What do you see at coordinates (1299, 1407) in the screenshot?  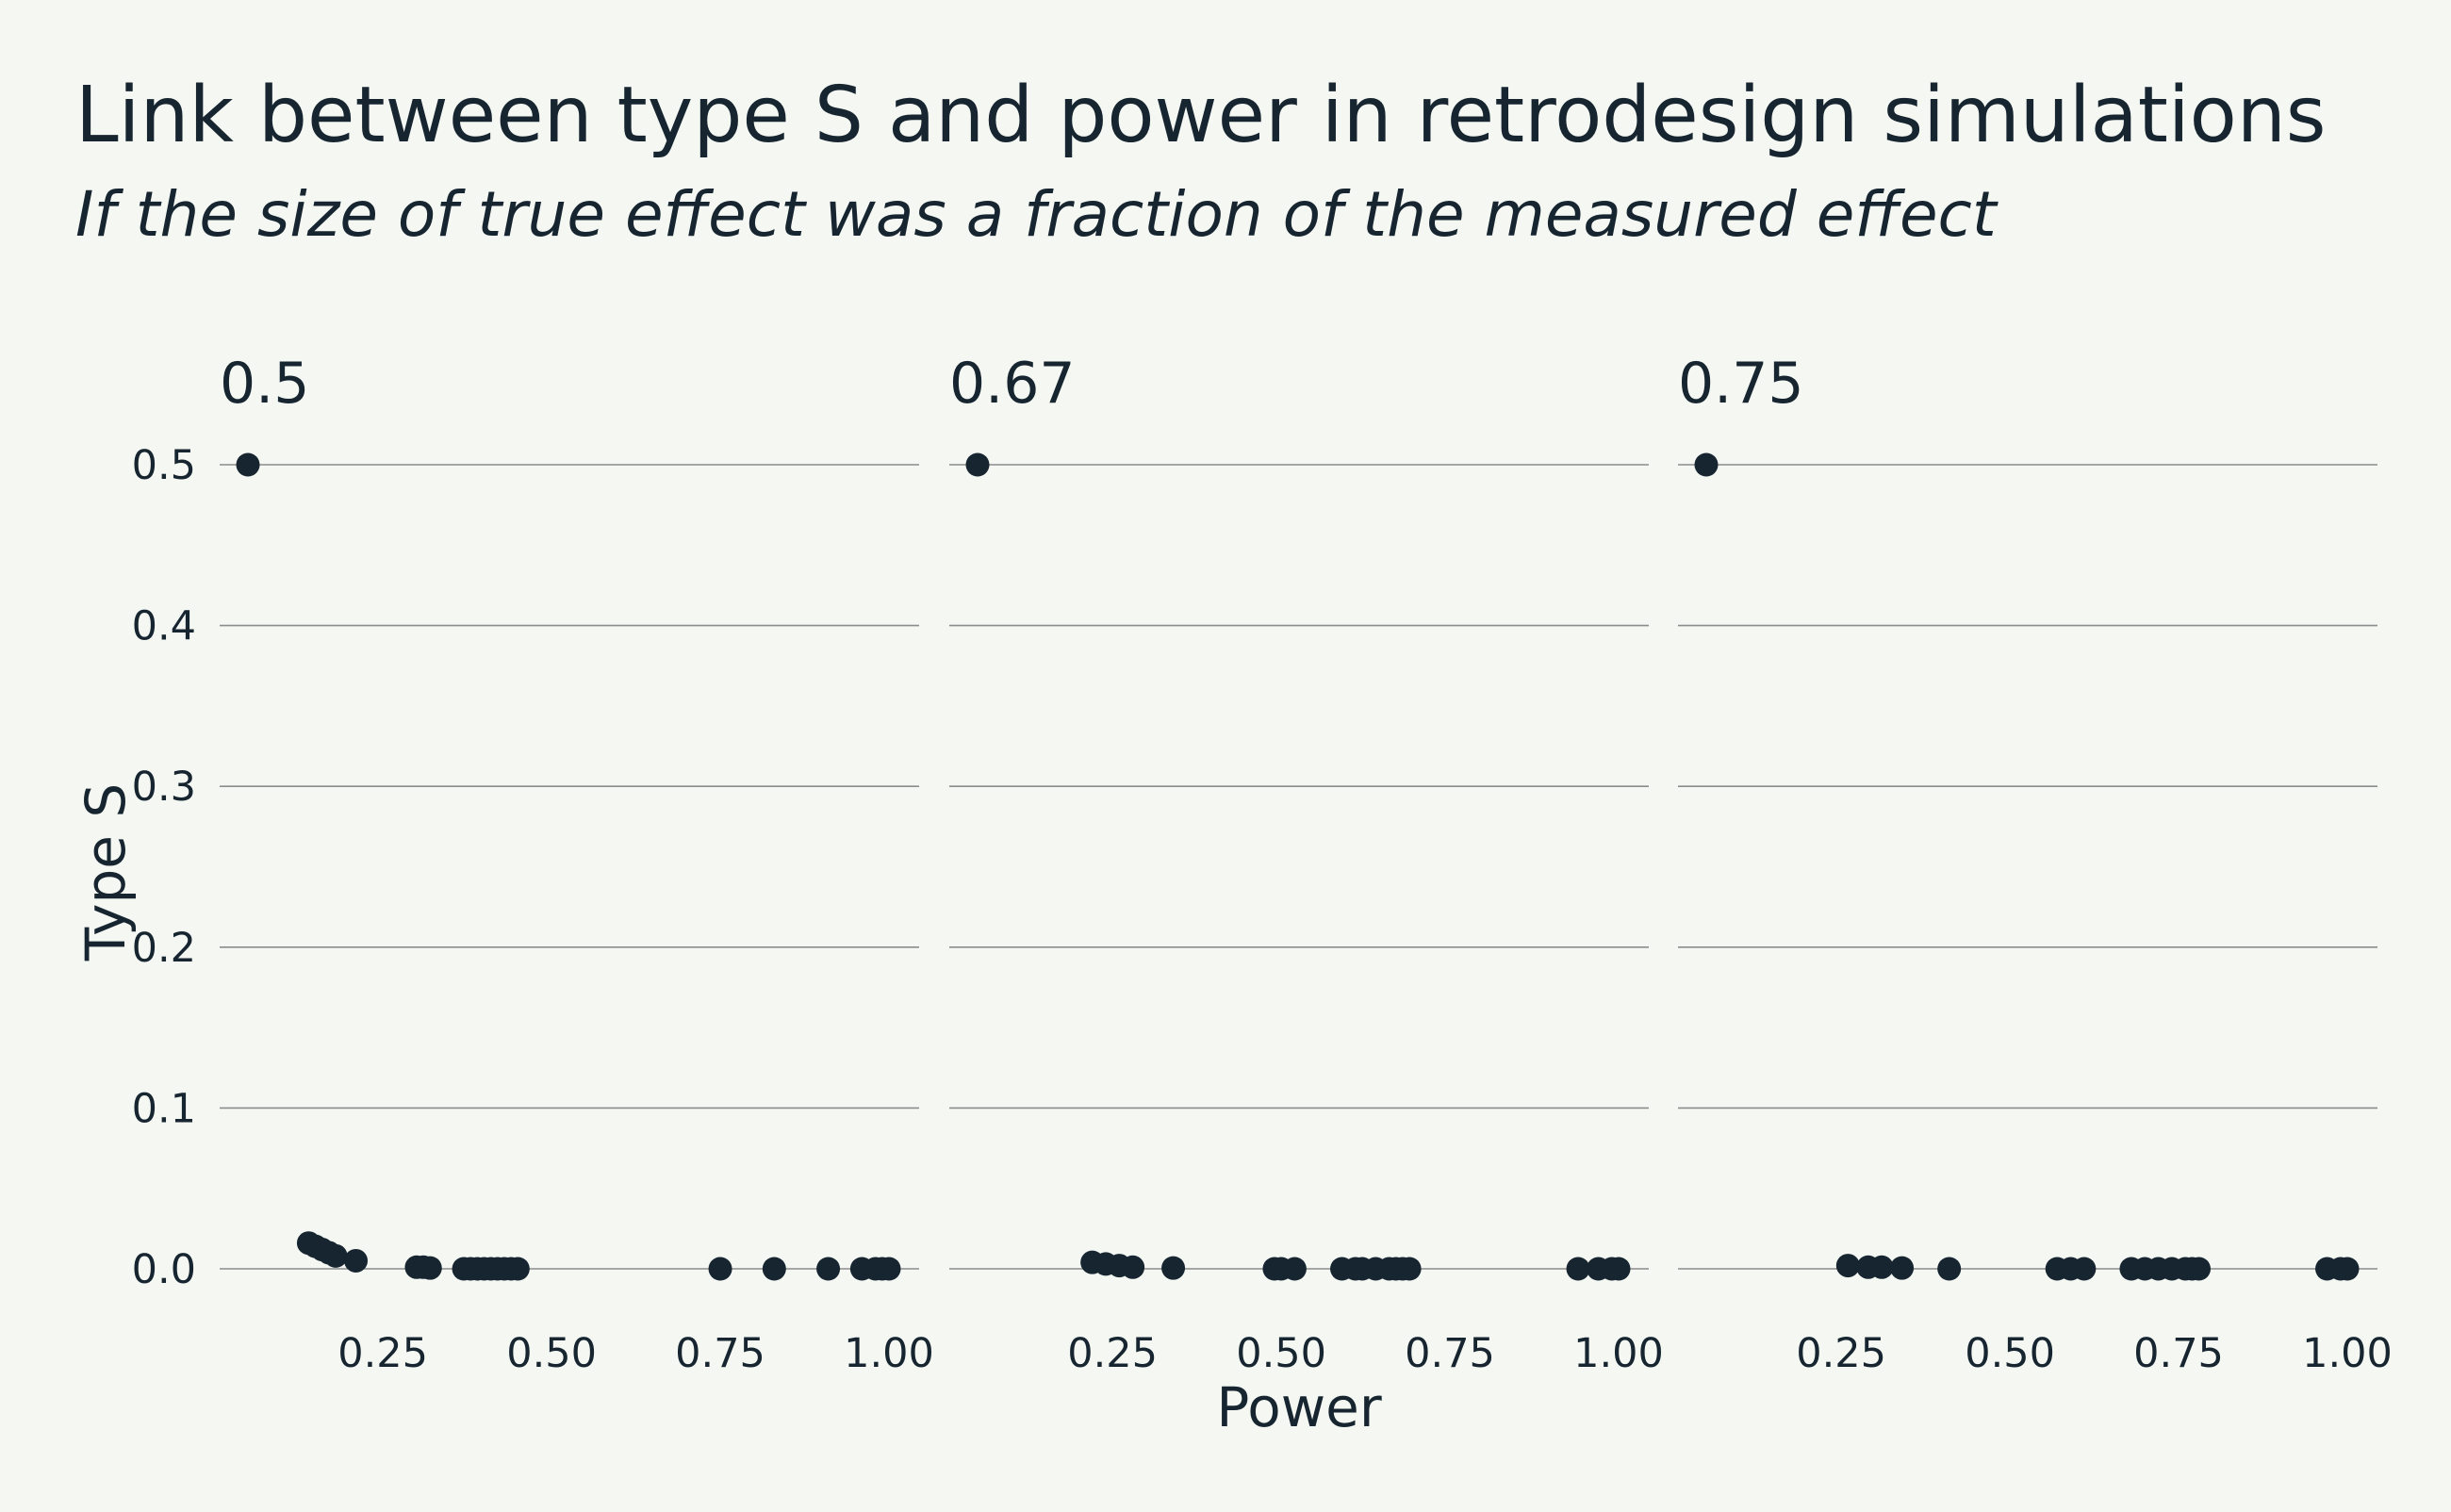 I see `x-axis-title: Power` at bounding box center [1299, 1407].